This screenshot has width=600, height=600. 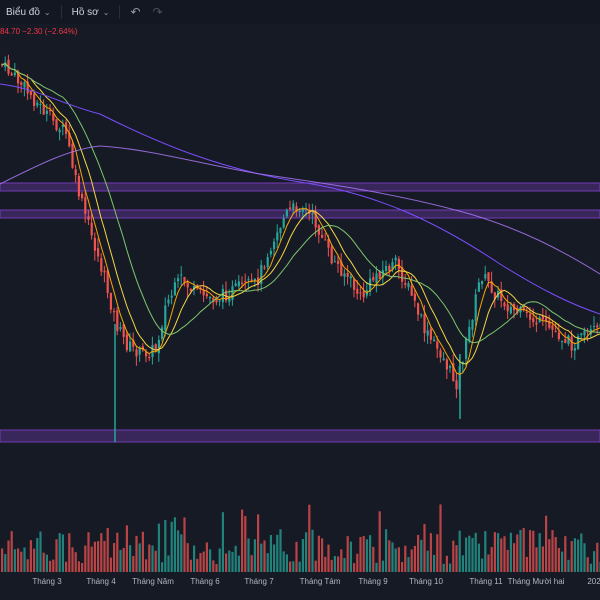 I want to click on time-axis-label: 202, so click(x=593, y=581).